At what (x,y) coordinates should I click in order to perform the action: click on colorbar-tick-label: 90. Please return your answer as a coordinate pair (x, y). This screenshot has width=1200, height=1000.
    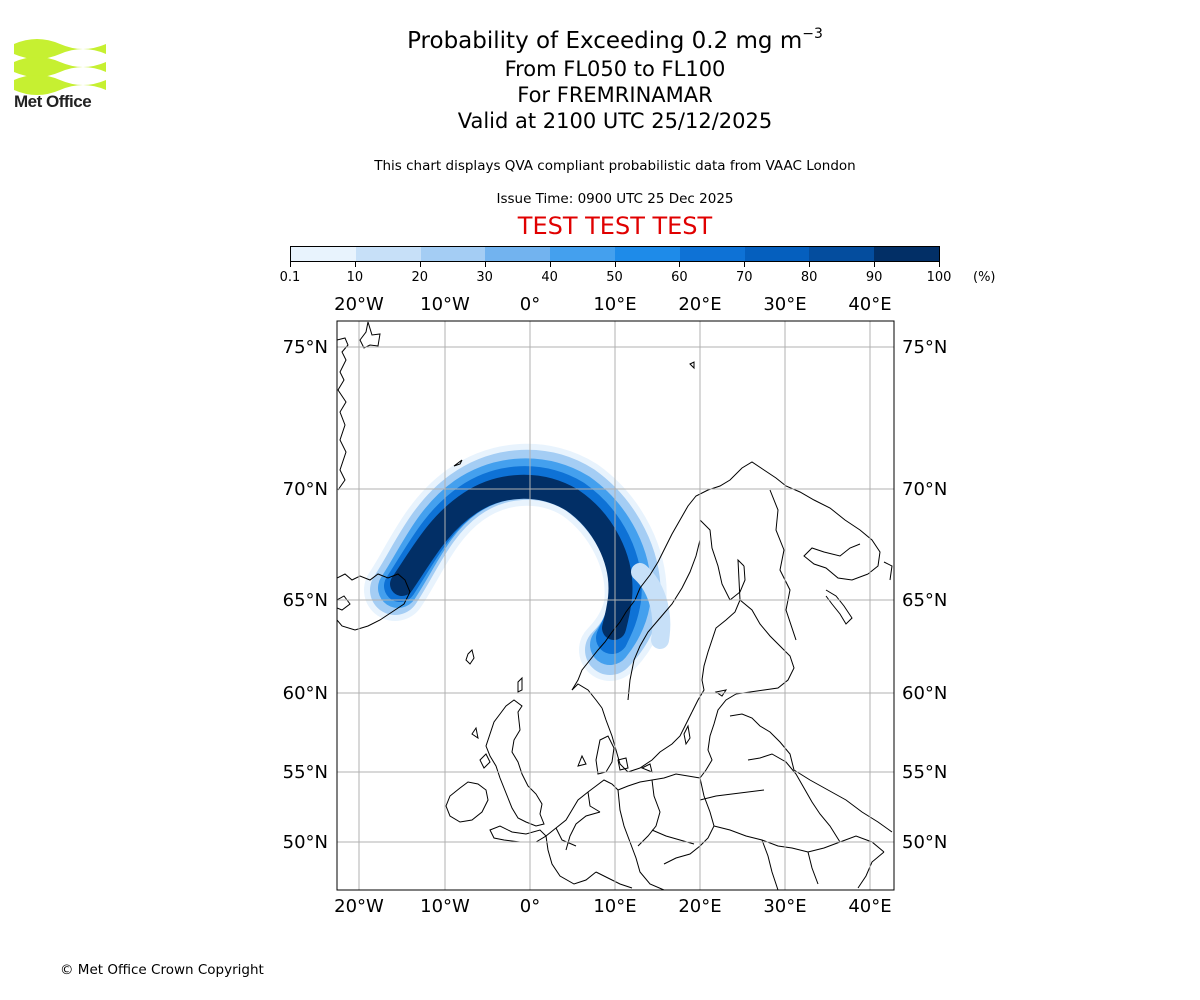
    Looking at the image, I should click on (874, 277).